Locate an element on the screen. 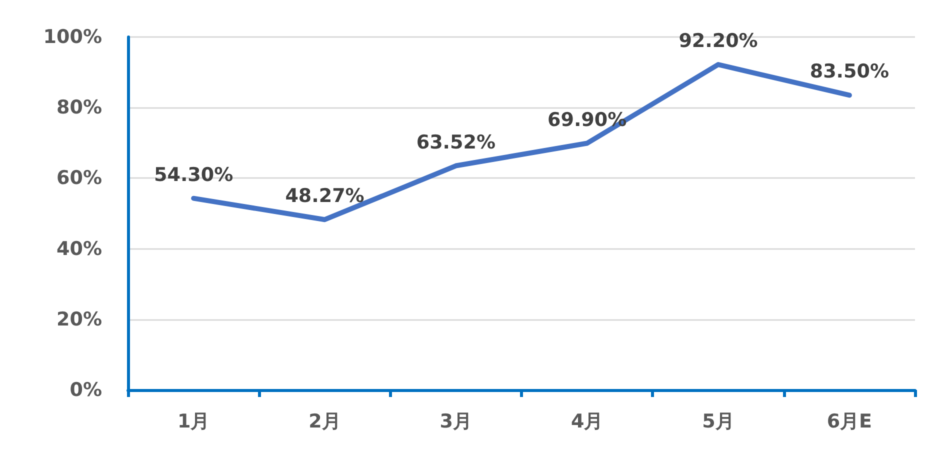  y-tick-label: 80% is located at coordinates (79, 107).